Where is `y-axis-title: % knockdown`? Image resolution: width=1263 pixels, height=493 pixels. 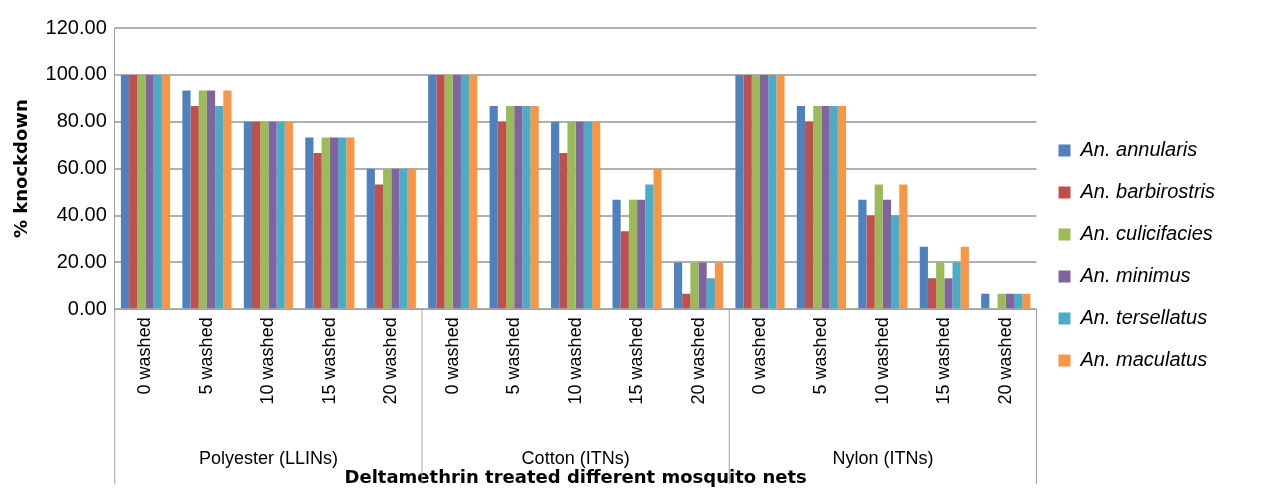
y-axis-title: % knockdown is located at coordinates (21, 169).